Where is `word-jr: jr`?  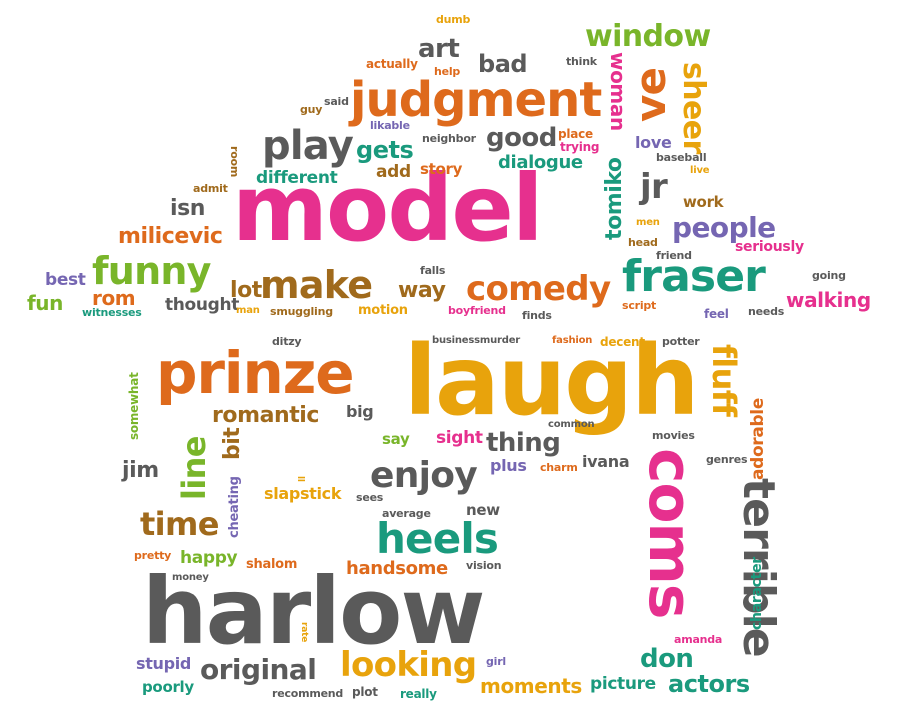
word-jr: jr is located at coordinates (654, 187).